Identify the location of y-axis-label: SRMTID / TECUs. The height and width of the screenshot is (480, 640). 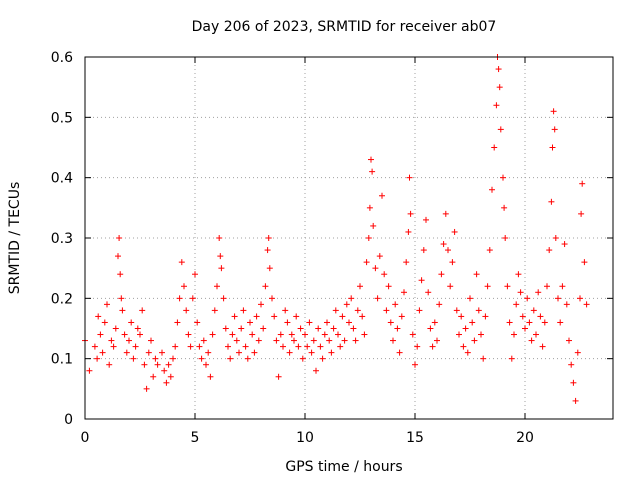
(15, 238).